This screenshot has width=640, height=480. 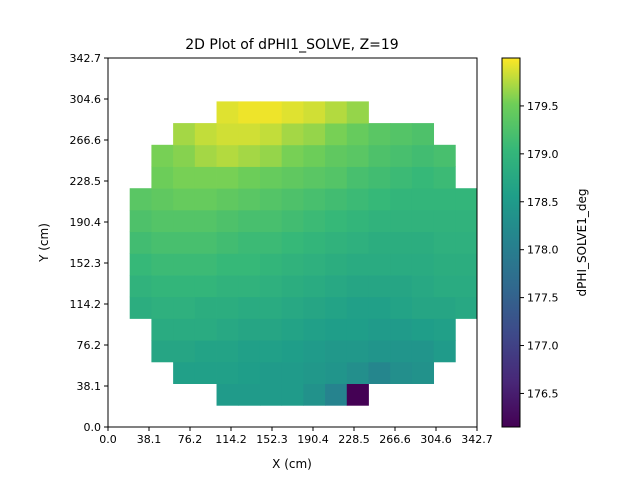 What do you see at coordinates (86, 99) in the screenshot?
I see `y-tick-label: 304.6` at bounding box center [86, 99].